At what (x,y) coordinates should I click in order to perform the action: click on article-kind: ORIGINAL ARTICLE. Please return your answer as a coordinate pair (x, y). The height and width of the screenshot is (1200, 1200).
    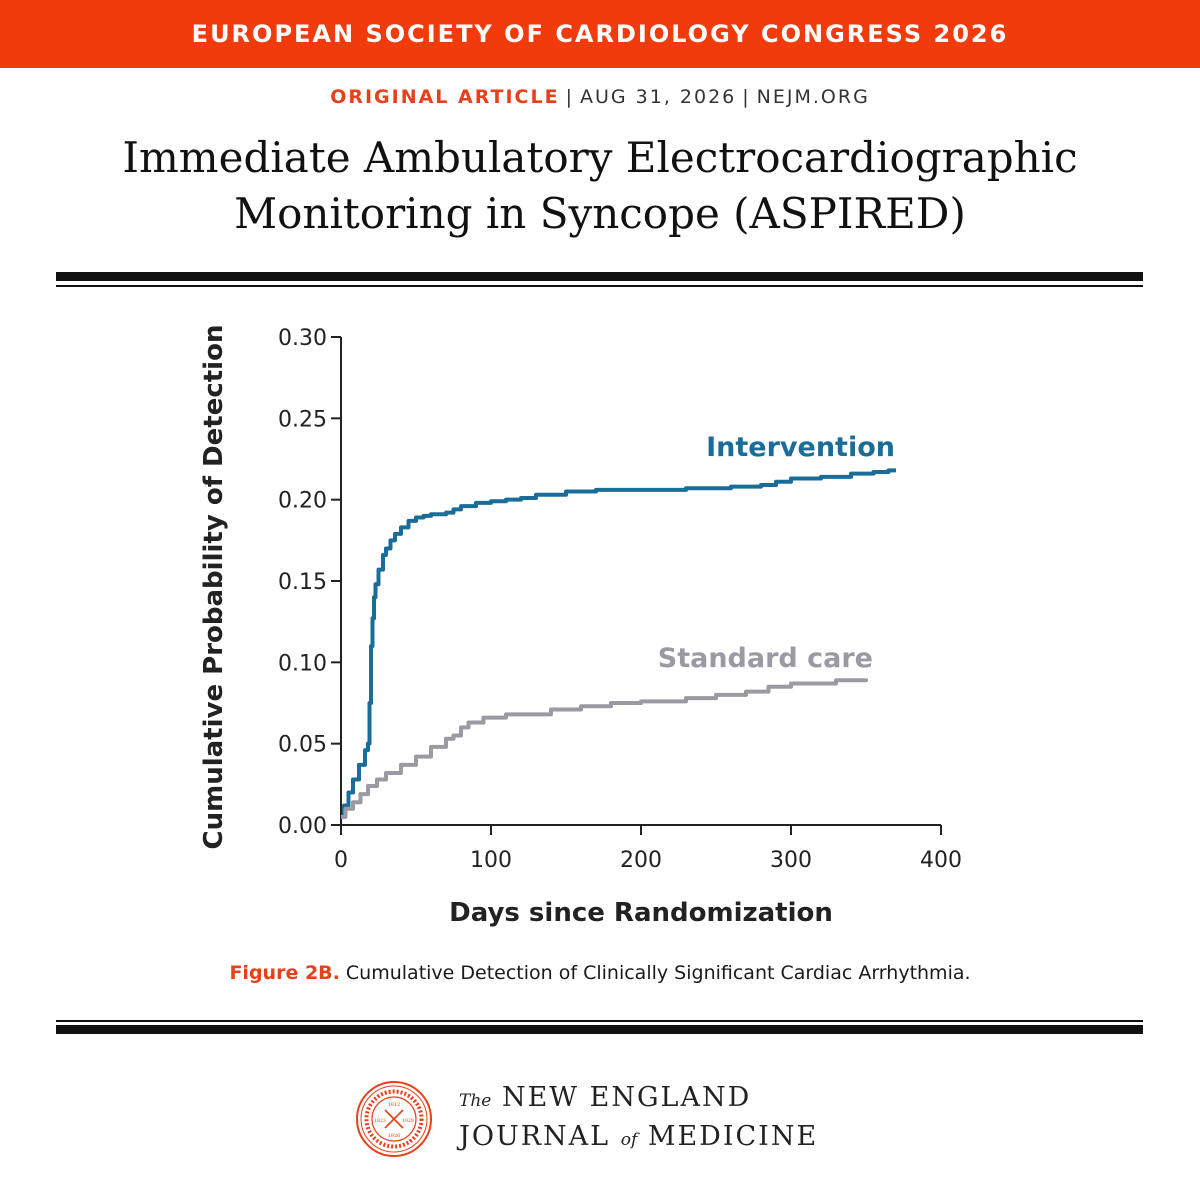
    Looking at the image, I should click on (445, 97).